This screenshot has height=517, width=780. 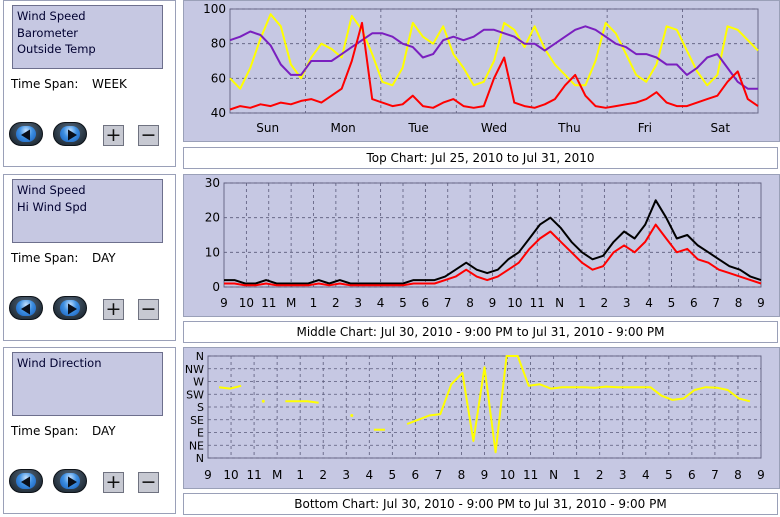 I want to click on hi-wind-spd-line, so click(x=493, y=242).